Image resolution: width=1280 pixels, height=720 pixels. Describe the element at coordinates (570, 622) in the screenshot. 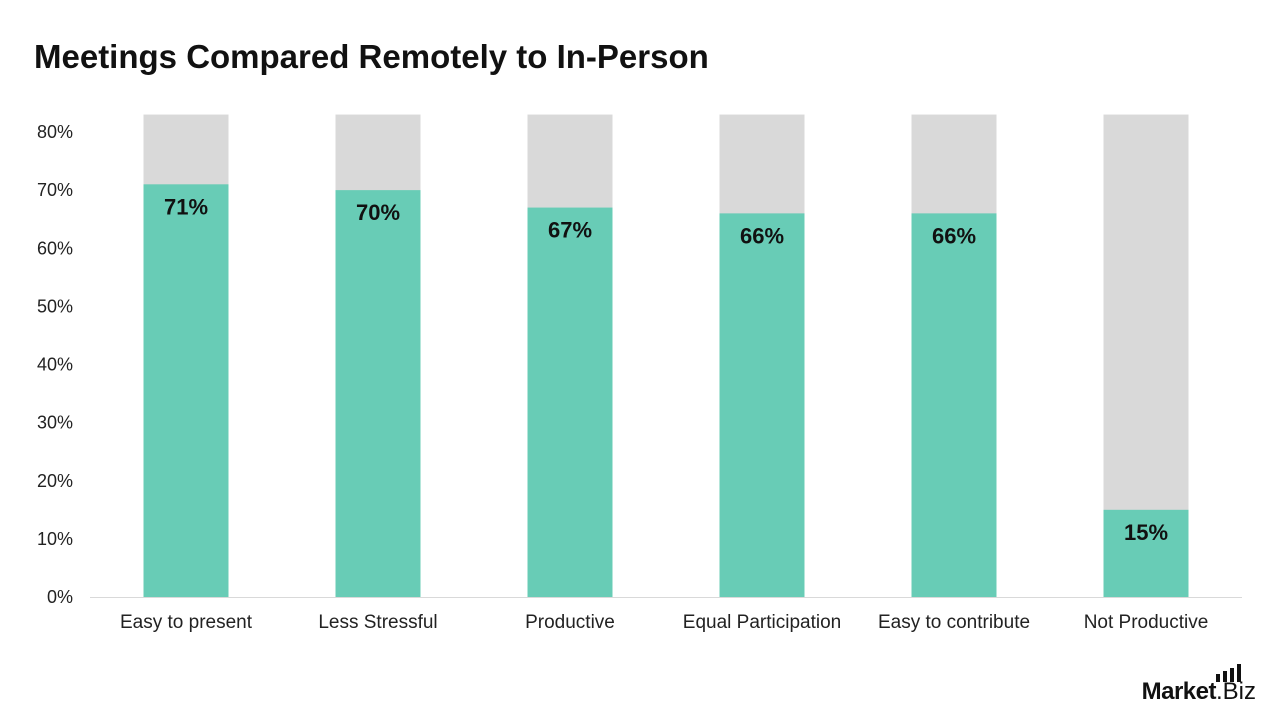

I see `x-category-label: Productive` at that location.